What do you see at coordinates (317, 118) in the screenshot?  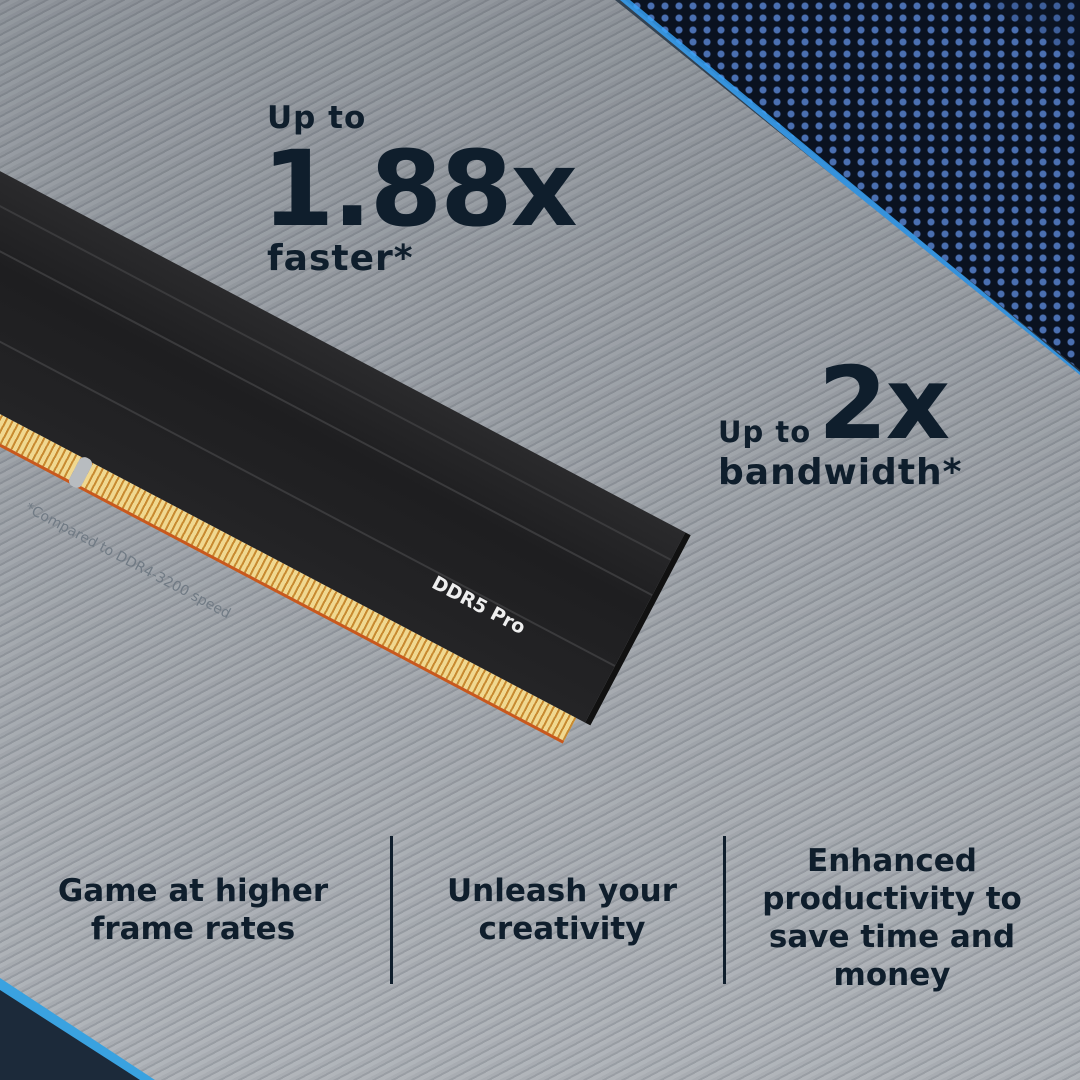 I see `headline1-prefix: Up to` at bounding box center [317, 118].